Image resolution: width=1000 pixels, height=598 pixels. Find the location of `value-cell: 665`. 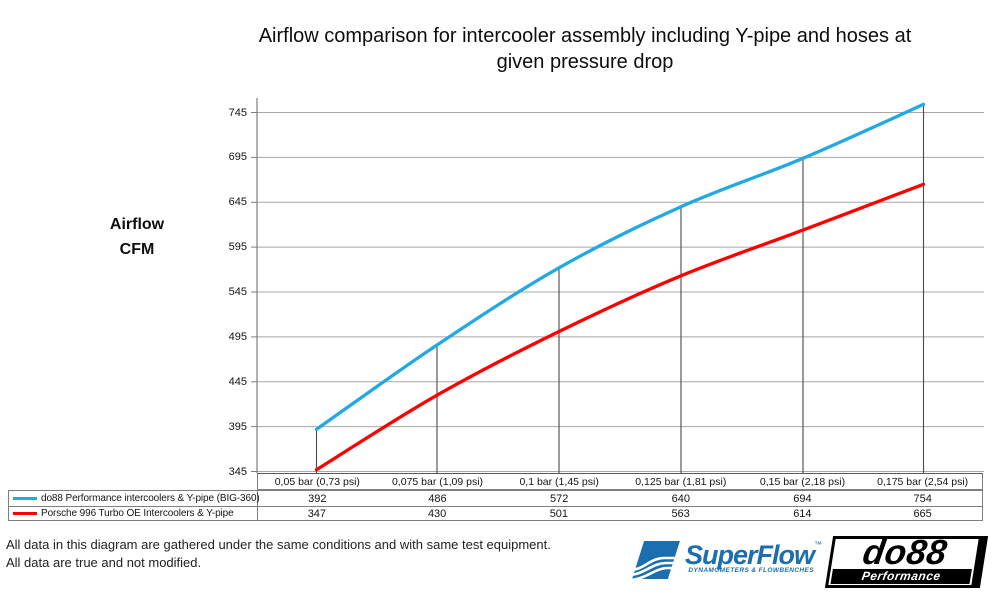

value-cell: 665 is located at coordinates (922, 513).